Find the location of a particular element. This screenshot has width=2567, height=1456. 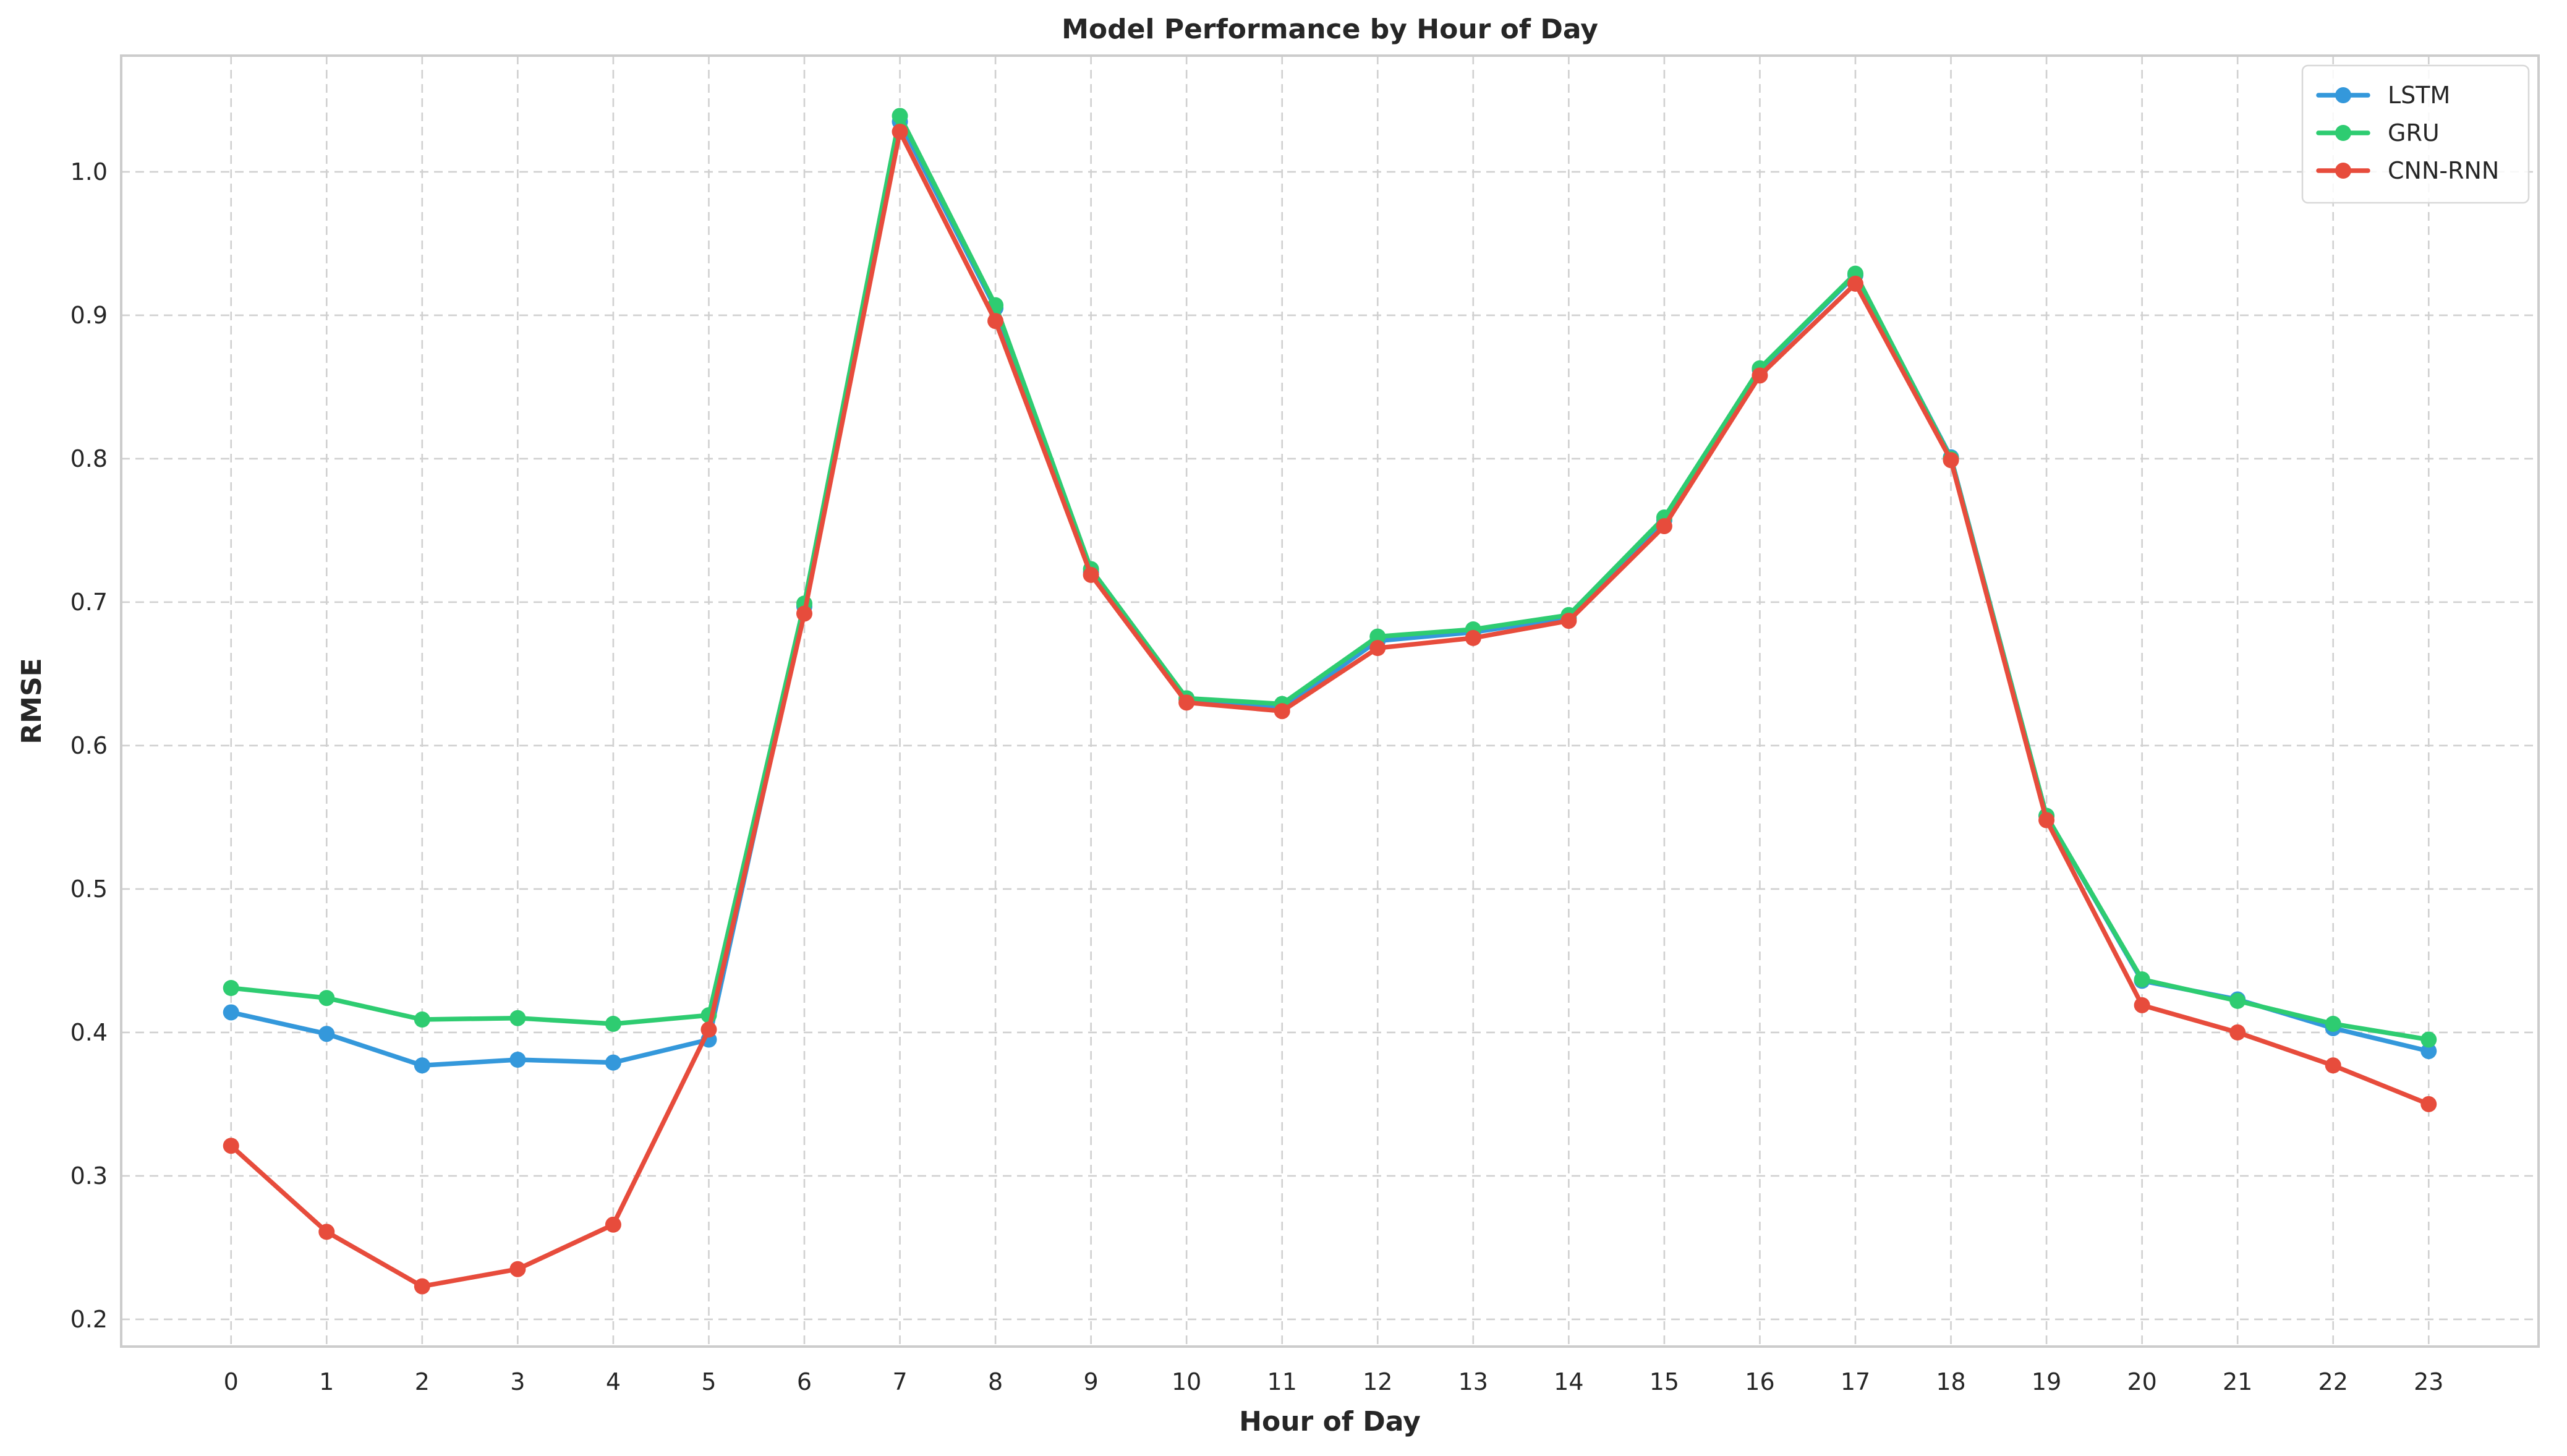

x-tick-label: 6 is located at coordinates (804, 1381).